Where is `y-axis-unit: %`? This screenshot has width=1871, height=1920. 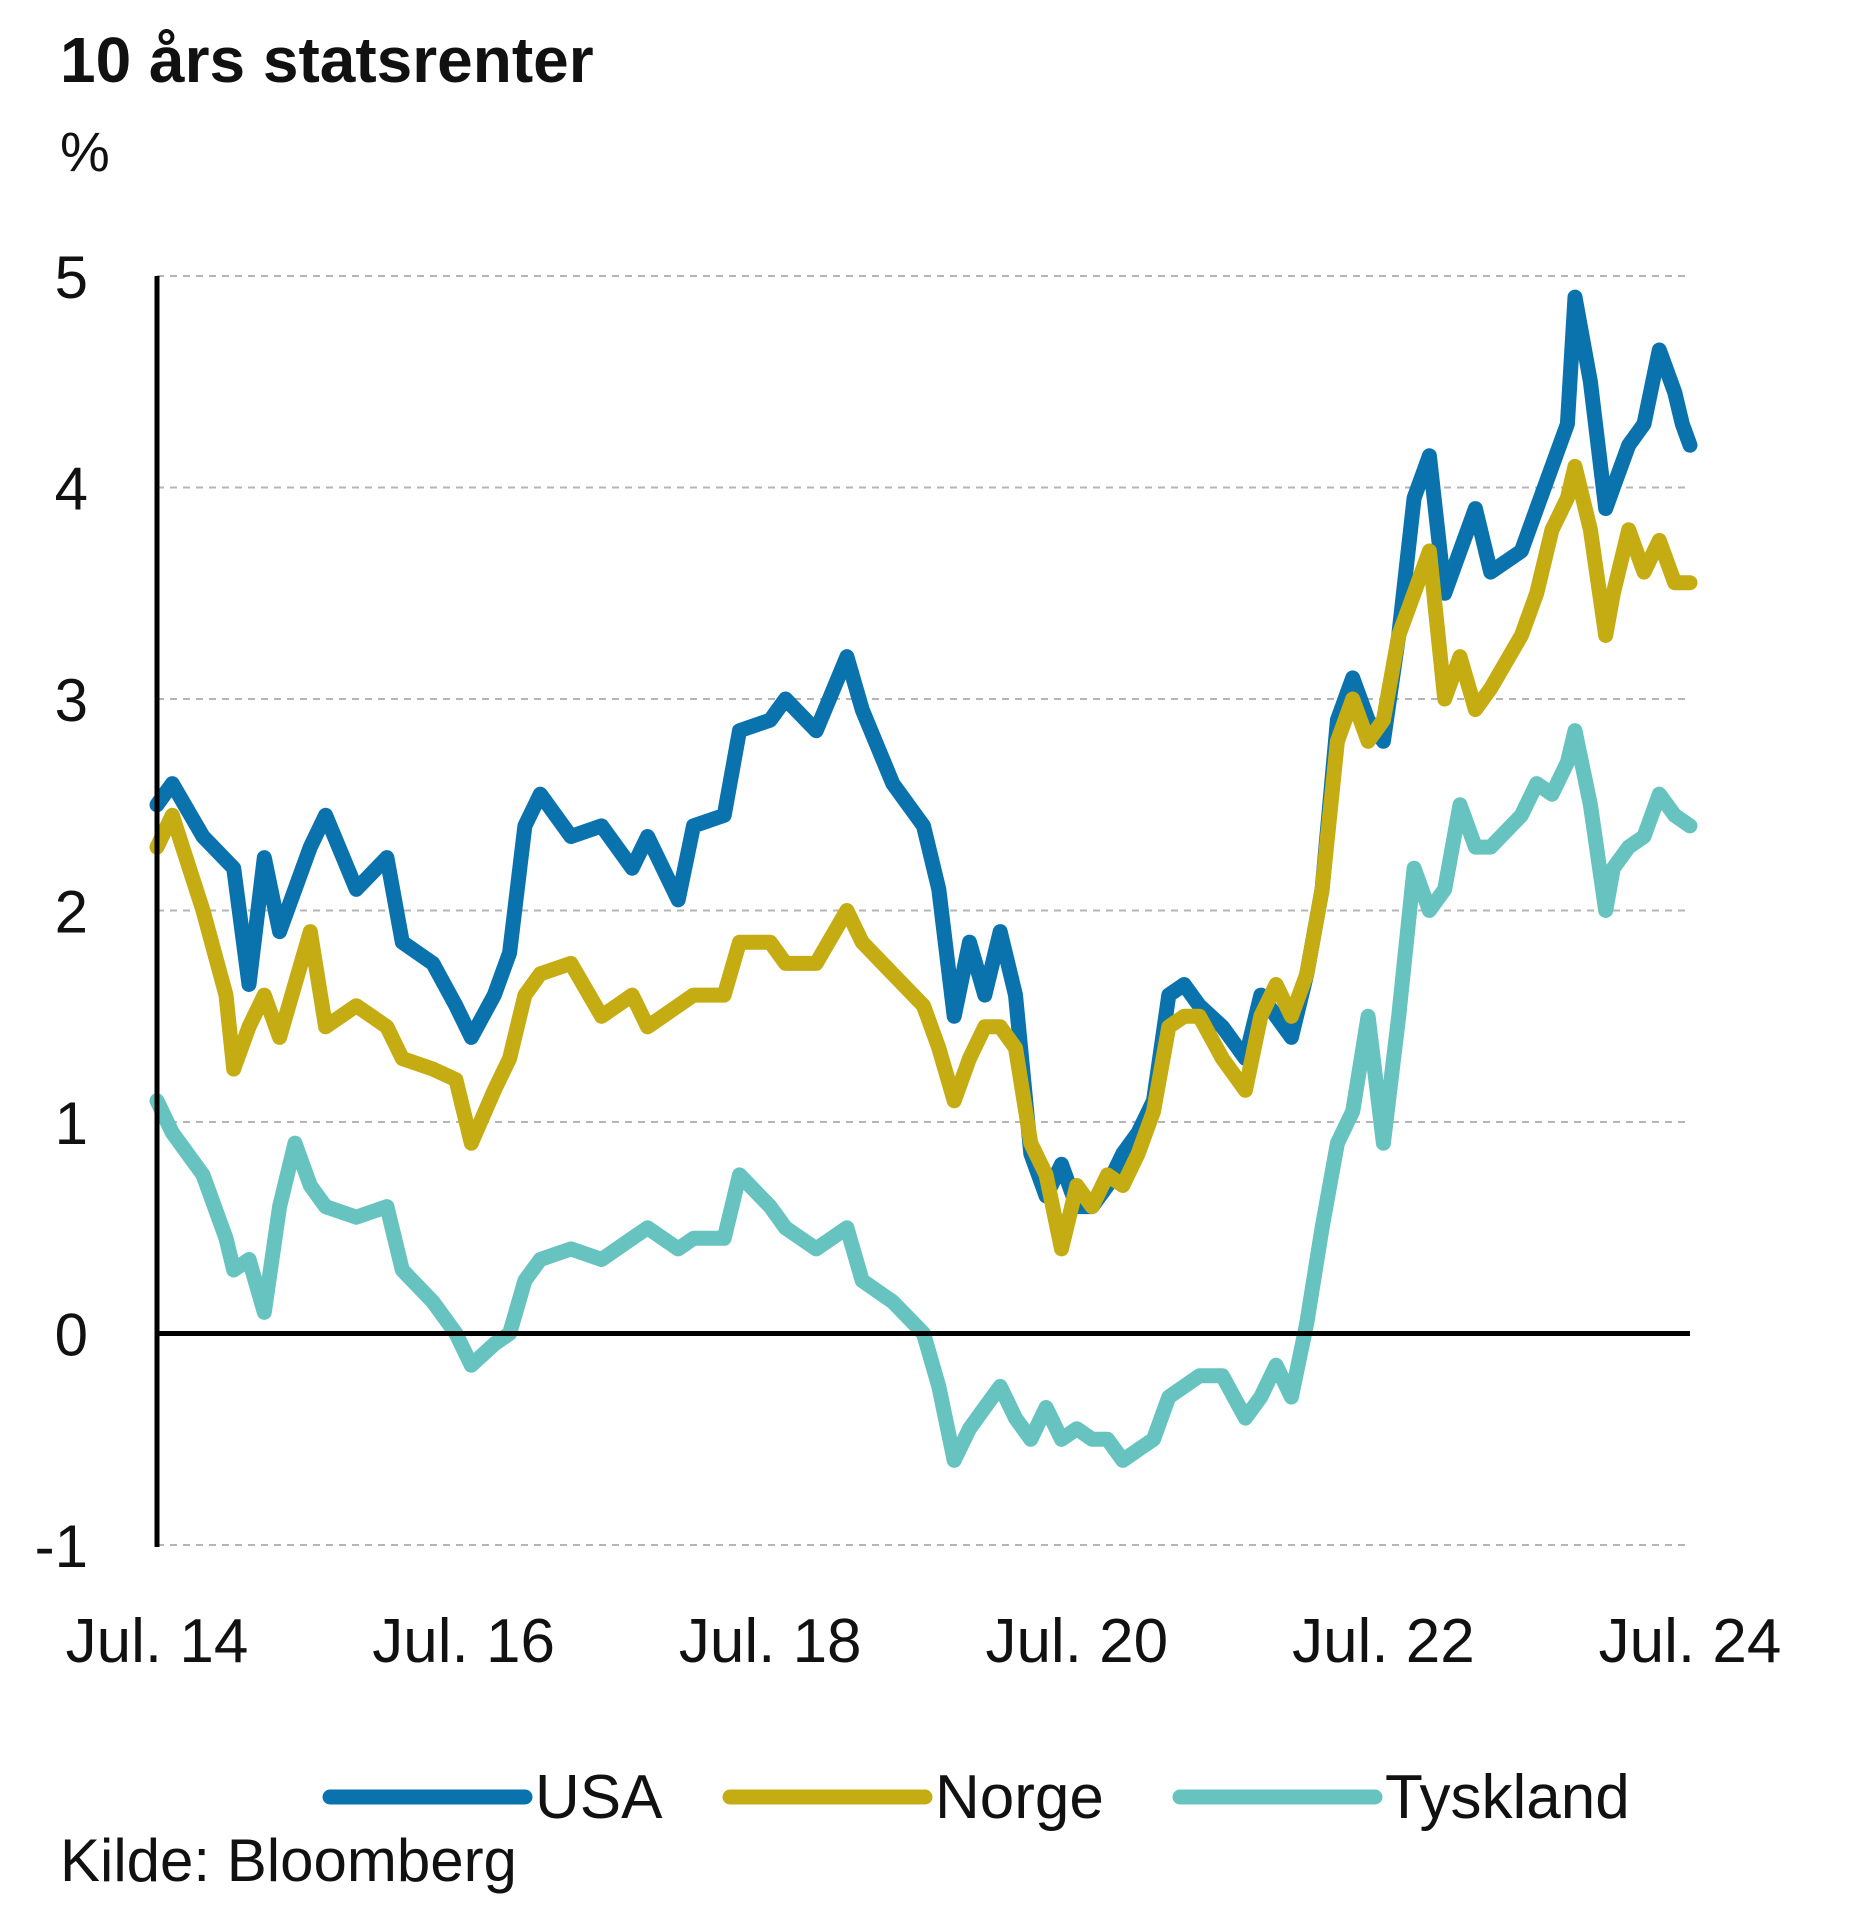
y-axis-unit: % is located at coordinates (85, 151).